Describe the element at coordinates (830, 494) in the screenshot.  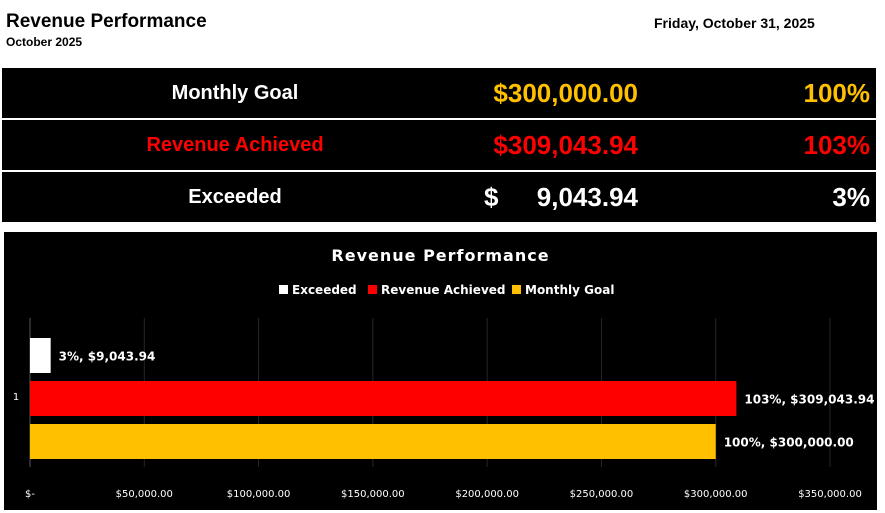
I see `x-tick-label: $350,000.00` at that location.